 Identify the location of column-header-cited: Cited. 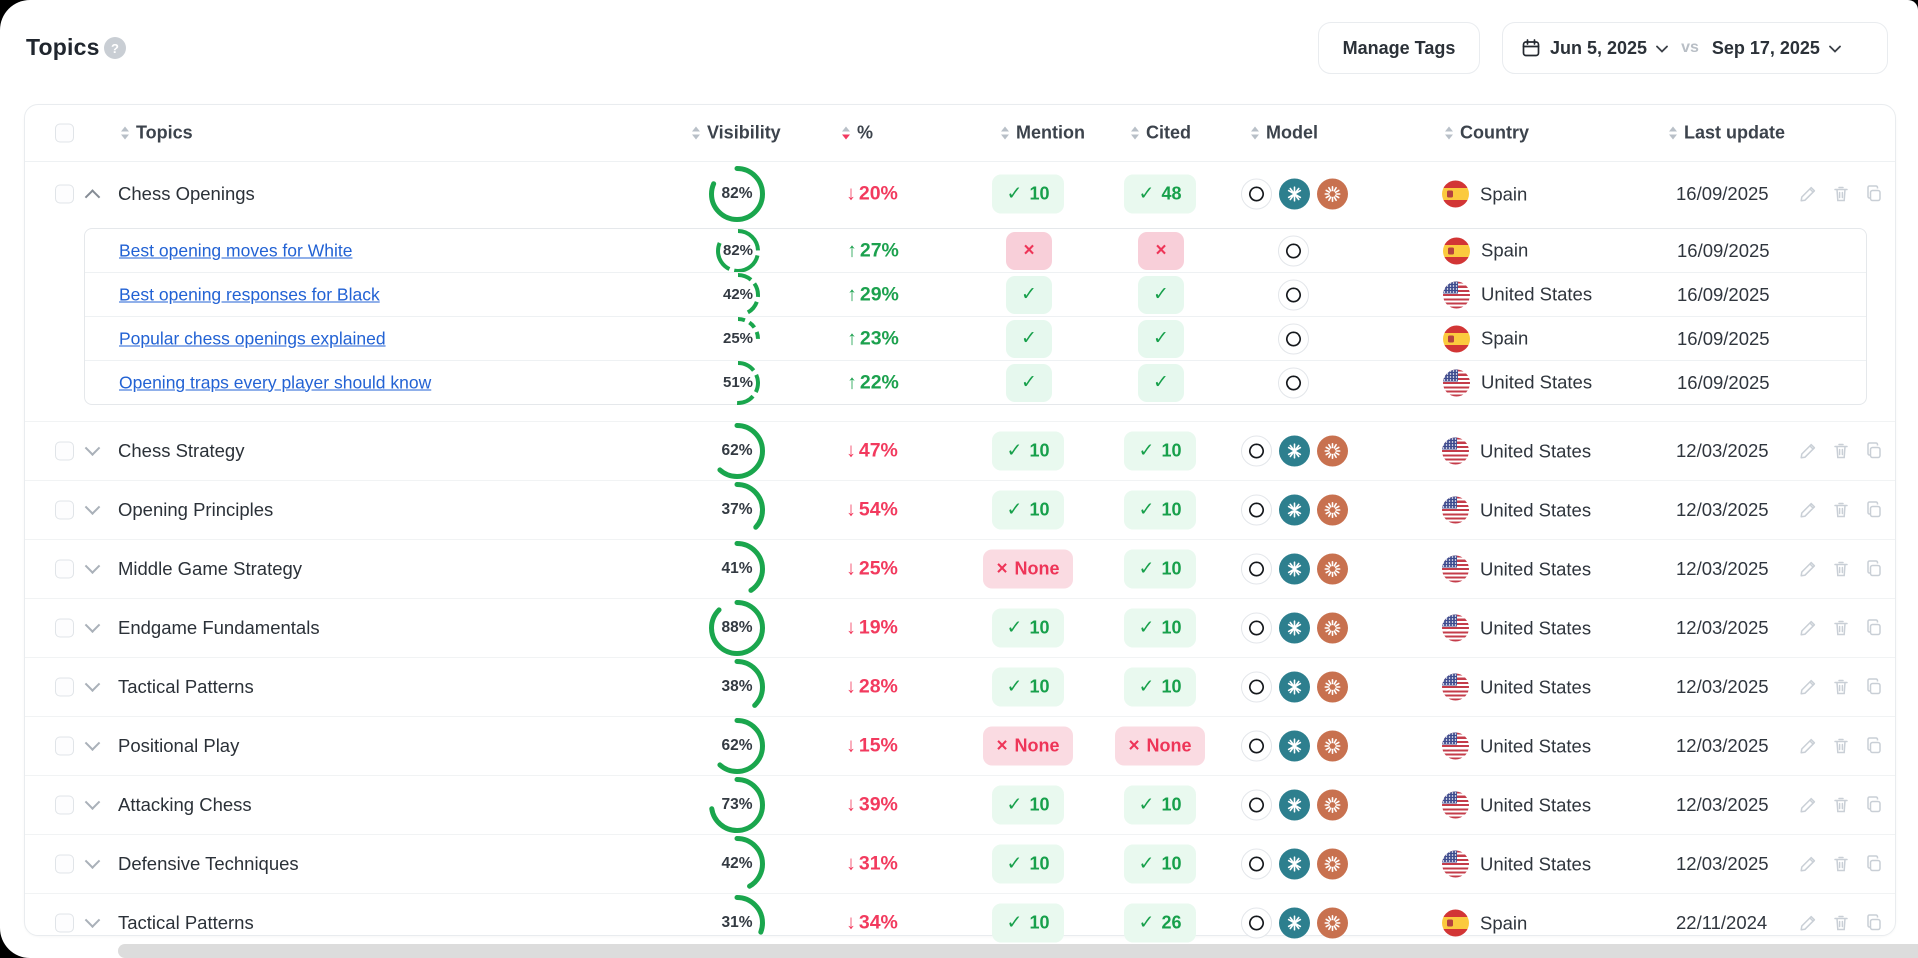
(1161, 133).